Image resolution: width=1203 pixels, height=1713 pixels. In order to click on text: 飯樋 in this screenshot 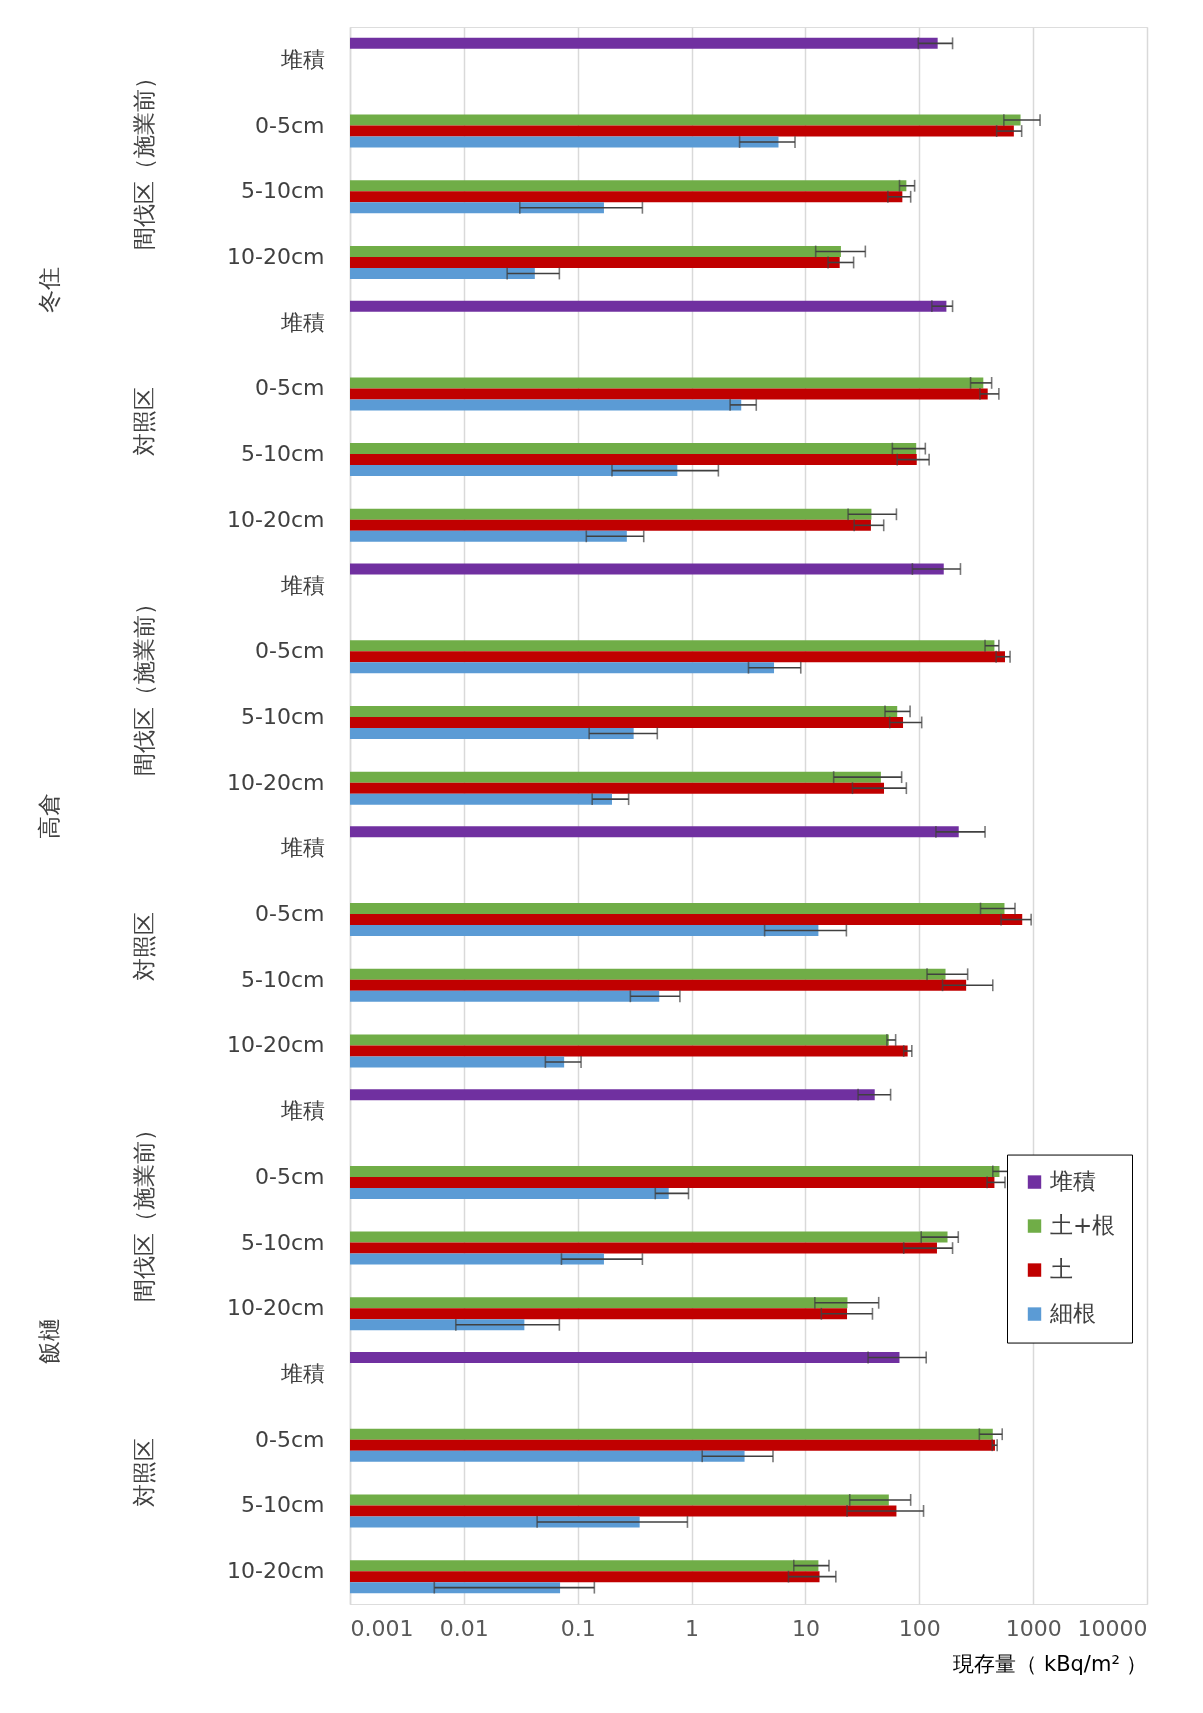, I will do `click(49, 1341)`.